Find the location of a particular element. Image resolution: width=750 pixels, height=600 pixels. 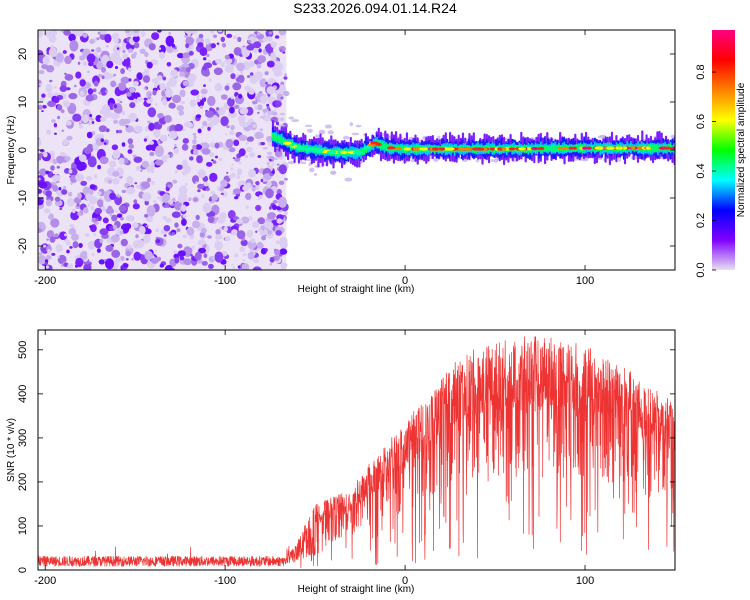

snr-y-tick-label: 300 is located at coordinates (23, 438).